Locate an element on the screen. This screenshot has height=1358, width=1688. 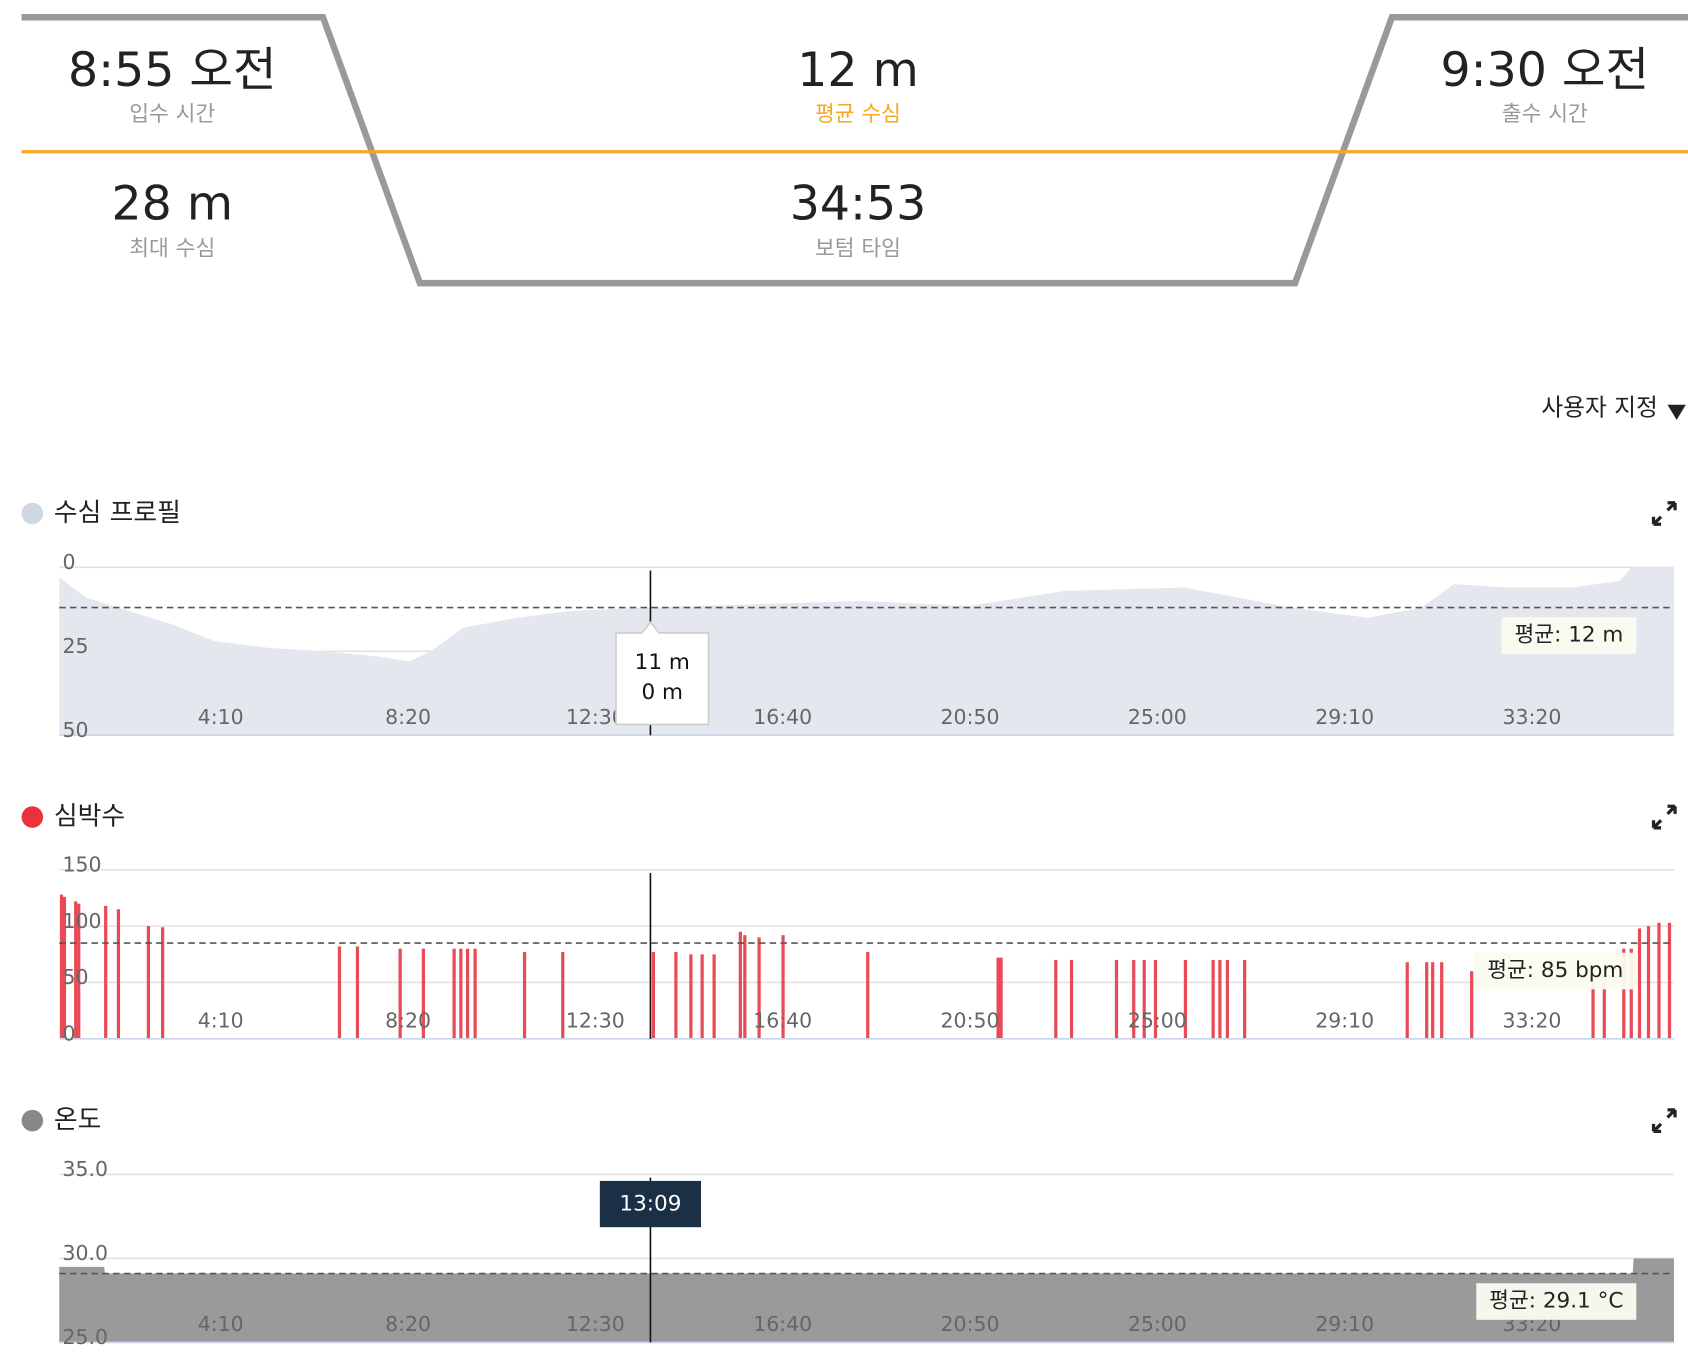
section-title: 심박수 is located at coordinates (89, 817).